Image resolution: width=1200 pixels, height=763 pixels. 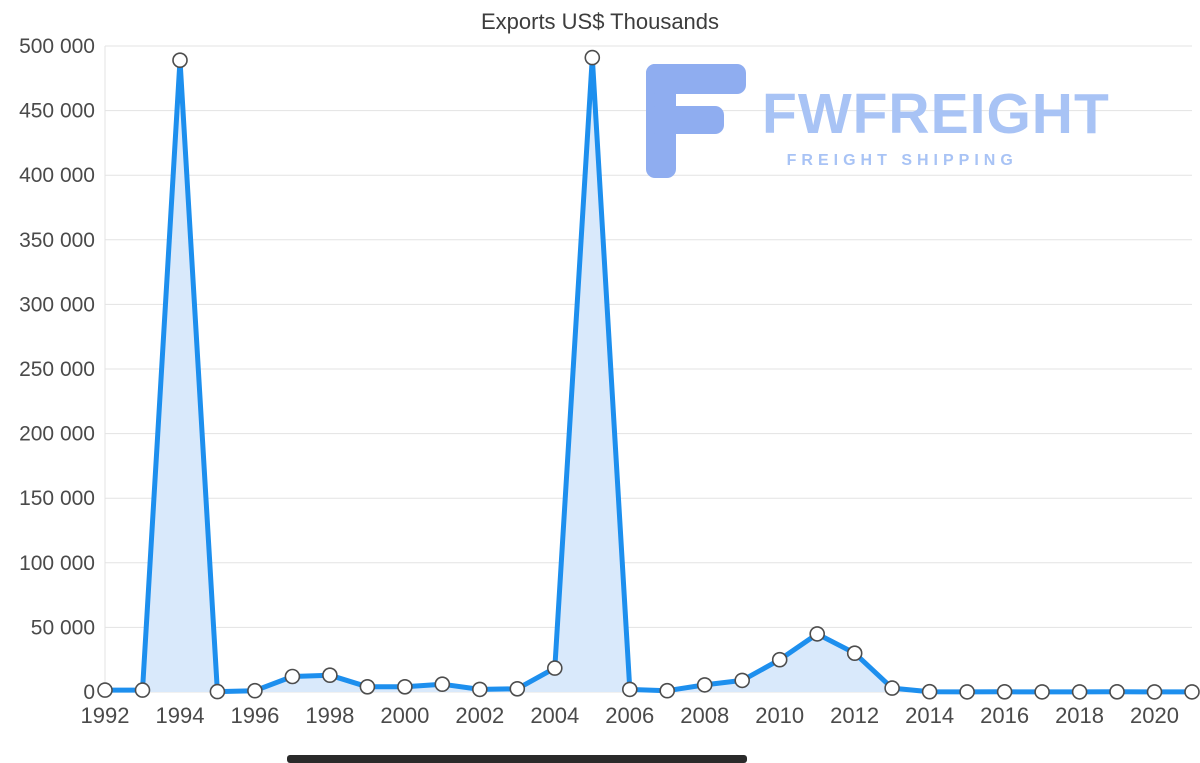 What do you see at coordinates (89, 692) in the screenshot?
I see `y-tick-label: 0` at bounding box center [89, 692].